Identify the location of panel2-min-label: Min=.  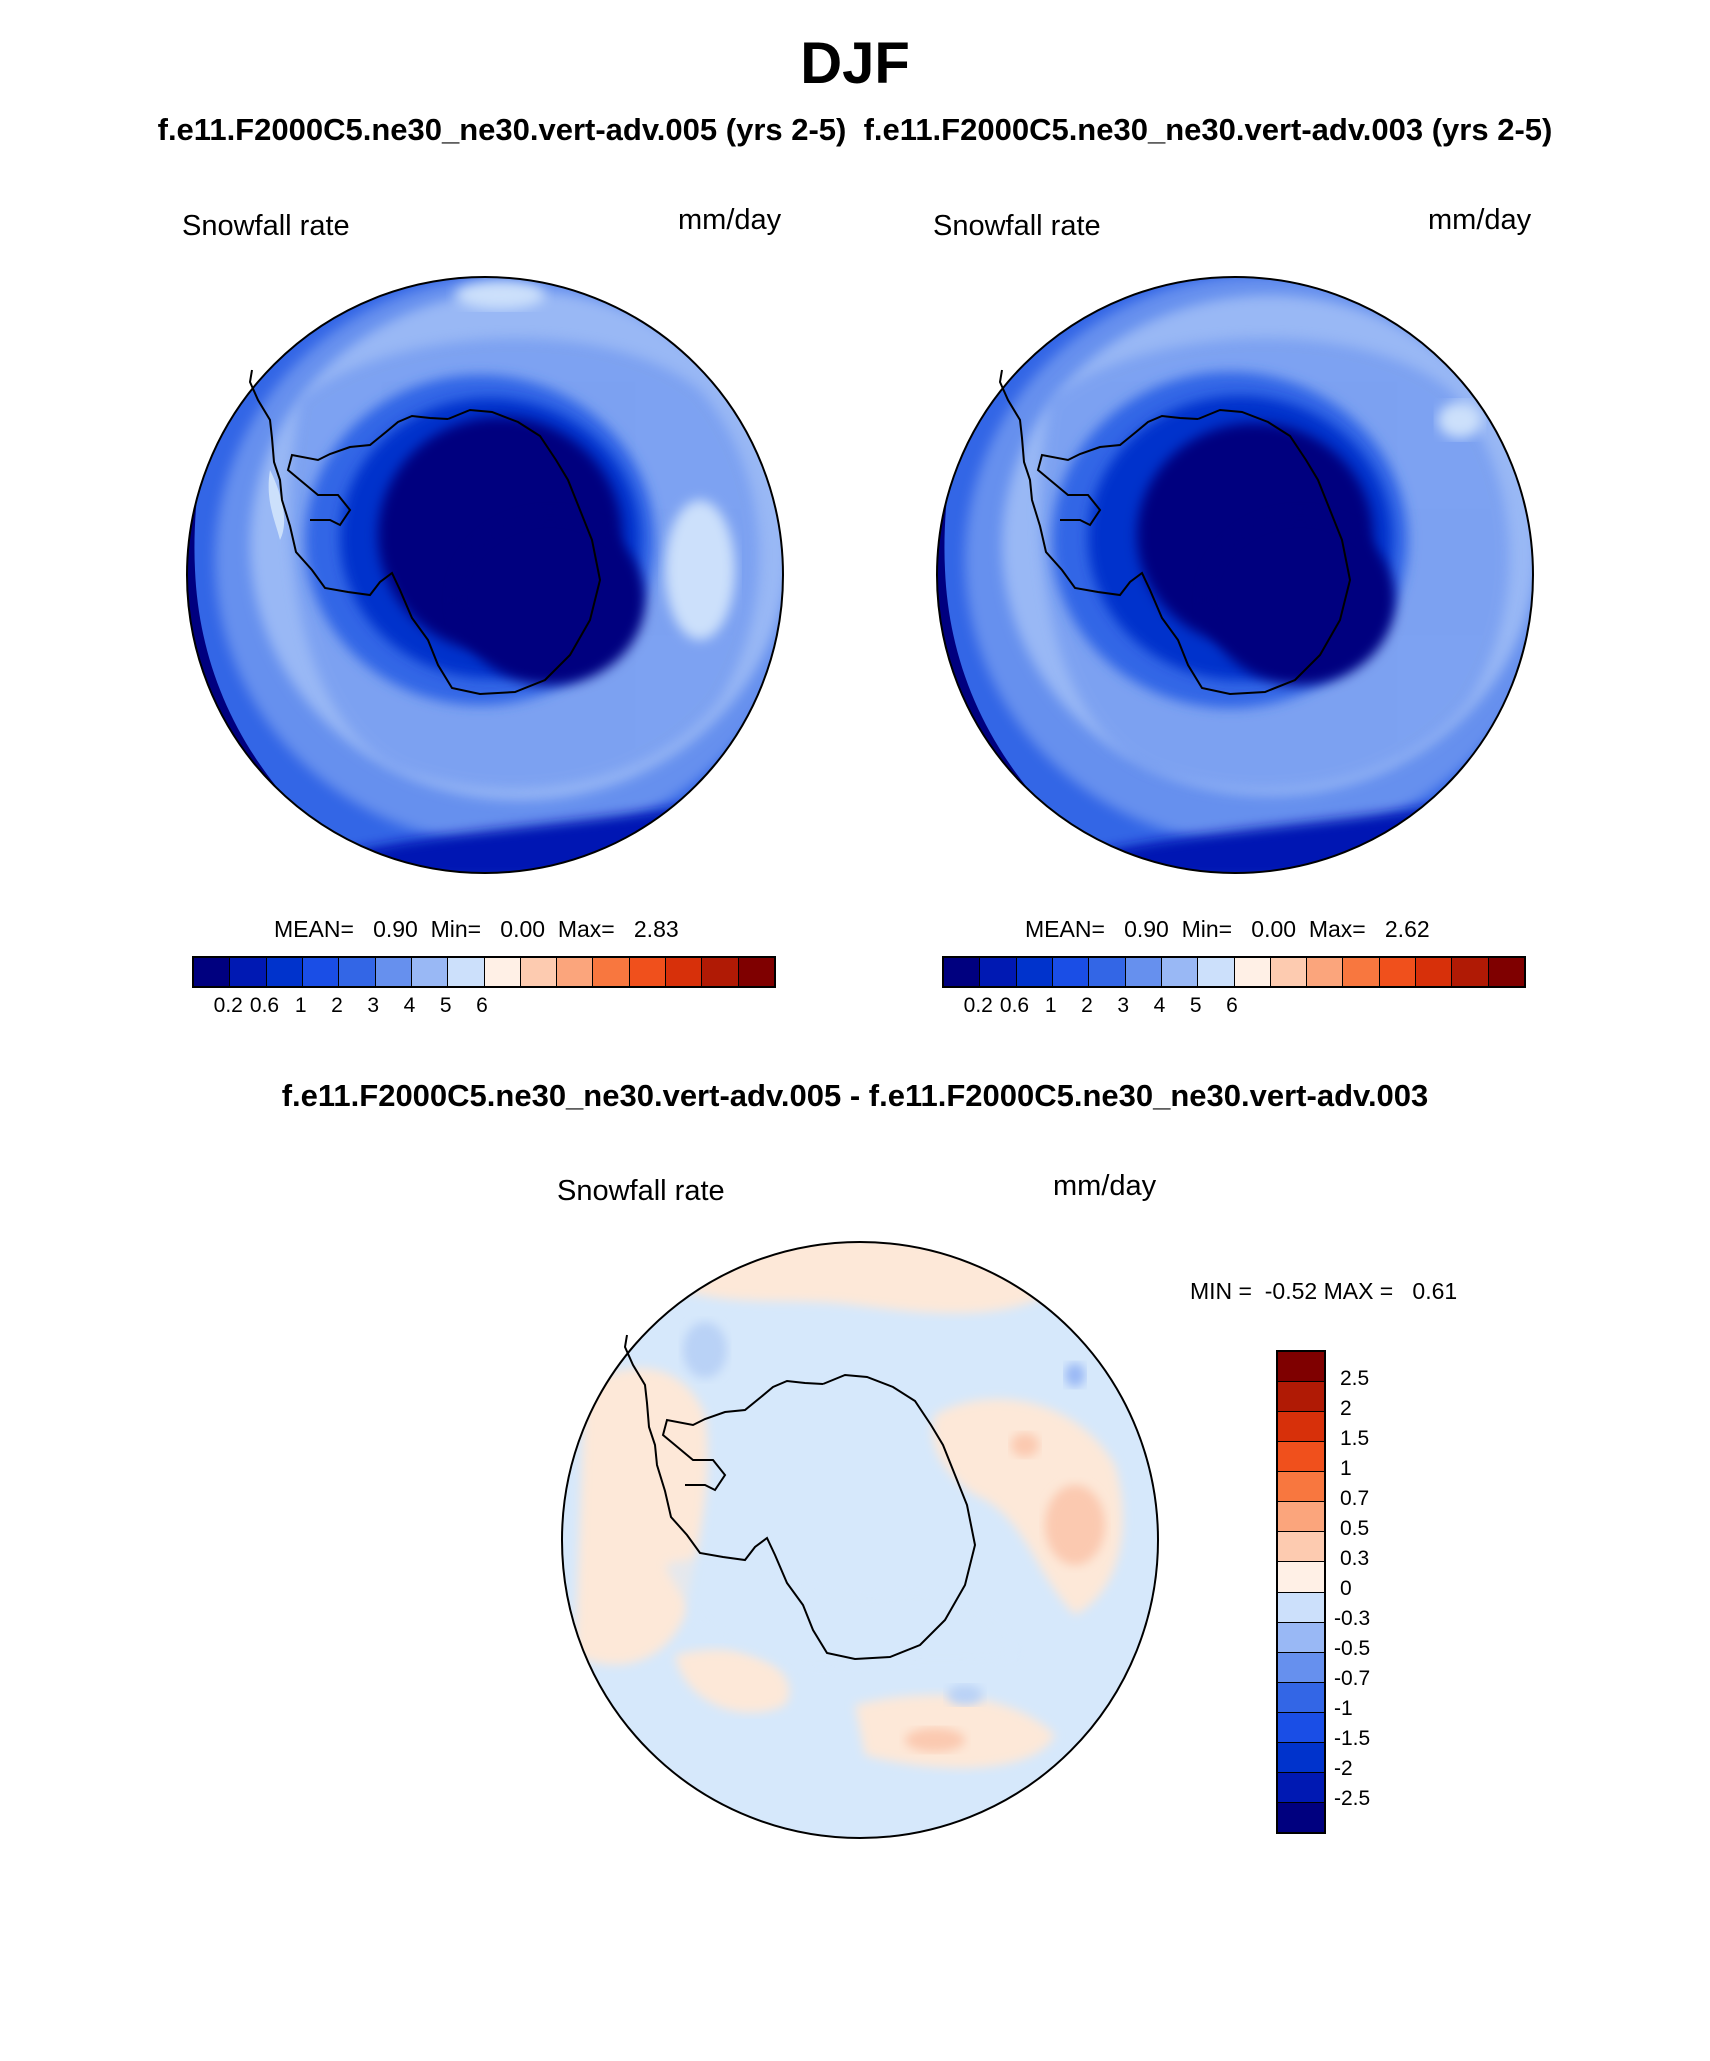
(1207, 929).